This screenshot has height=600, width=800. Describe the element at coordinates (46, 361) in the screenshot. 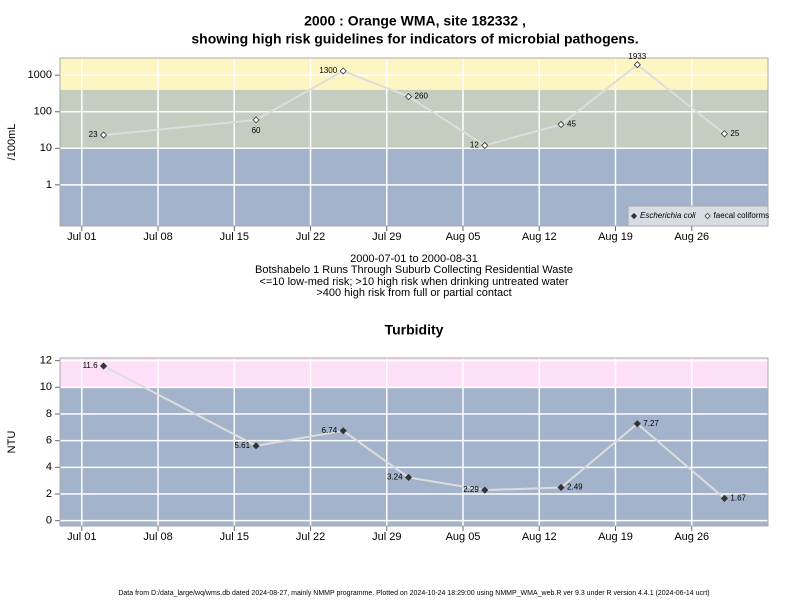

I see `y-tick-label: 12` at that location.